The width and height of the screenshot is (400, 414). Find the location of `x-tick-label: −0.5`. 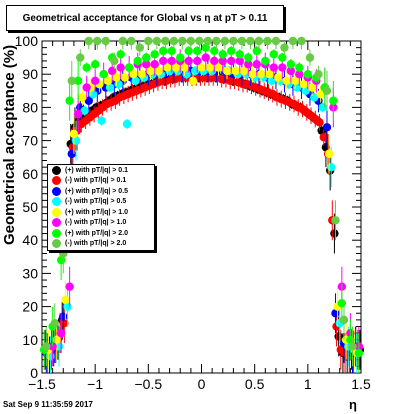

x-tick-label: −0.5 is located at coordinates (149, 384).